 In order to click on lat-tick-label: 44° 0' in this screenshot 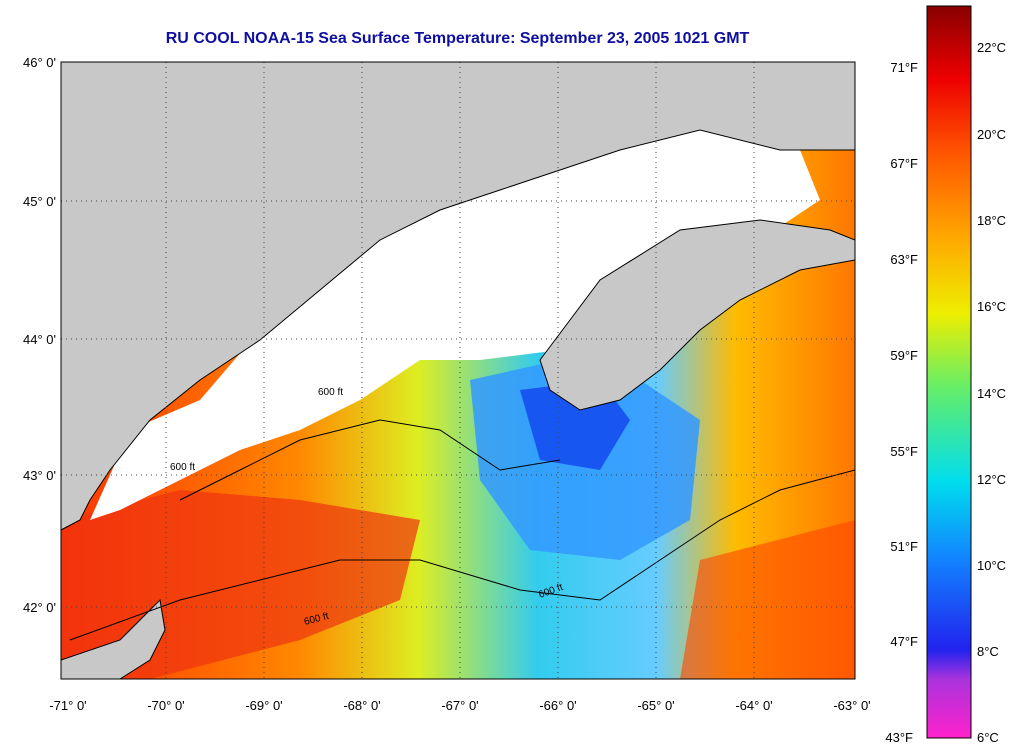, I will do `click(39, 339)`.